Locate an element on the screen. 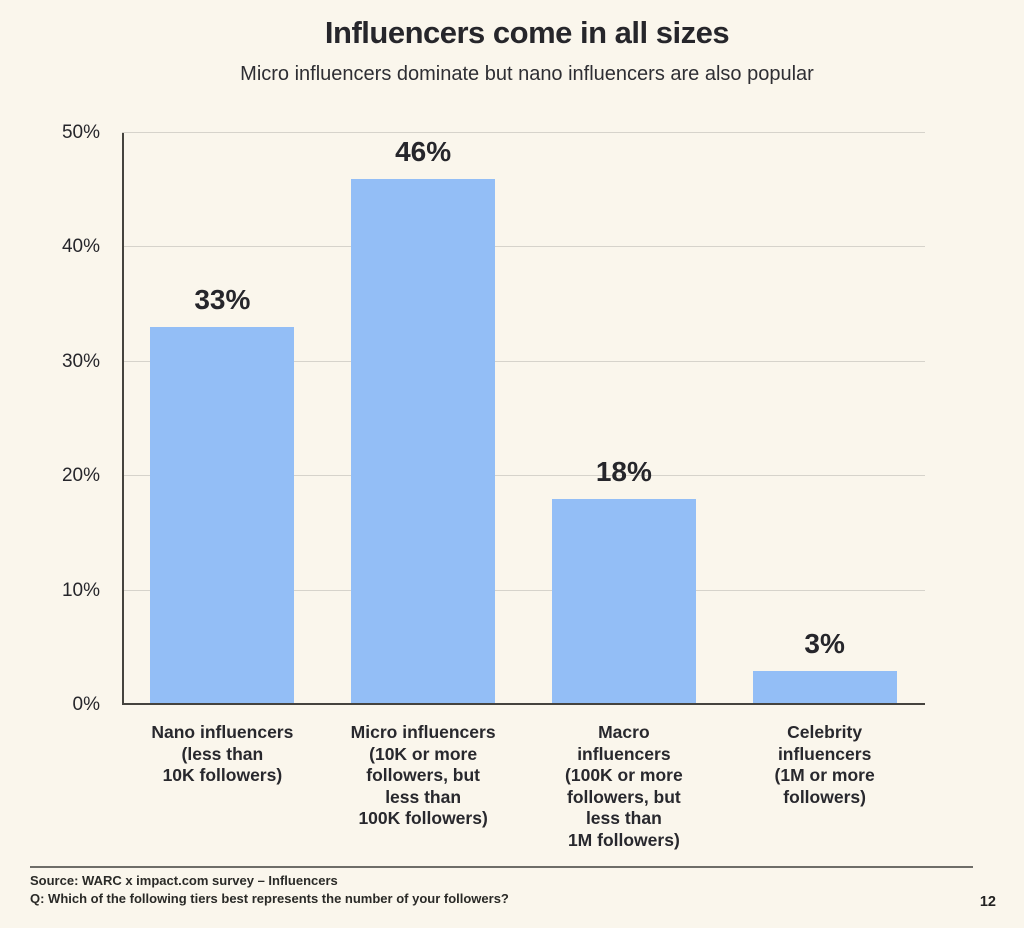 The height and width of the screenshot is (928, 1024). y-tick-label-20: 20% is located at coordinates (80, 476).